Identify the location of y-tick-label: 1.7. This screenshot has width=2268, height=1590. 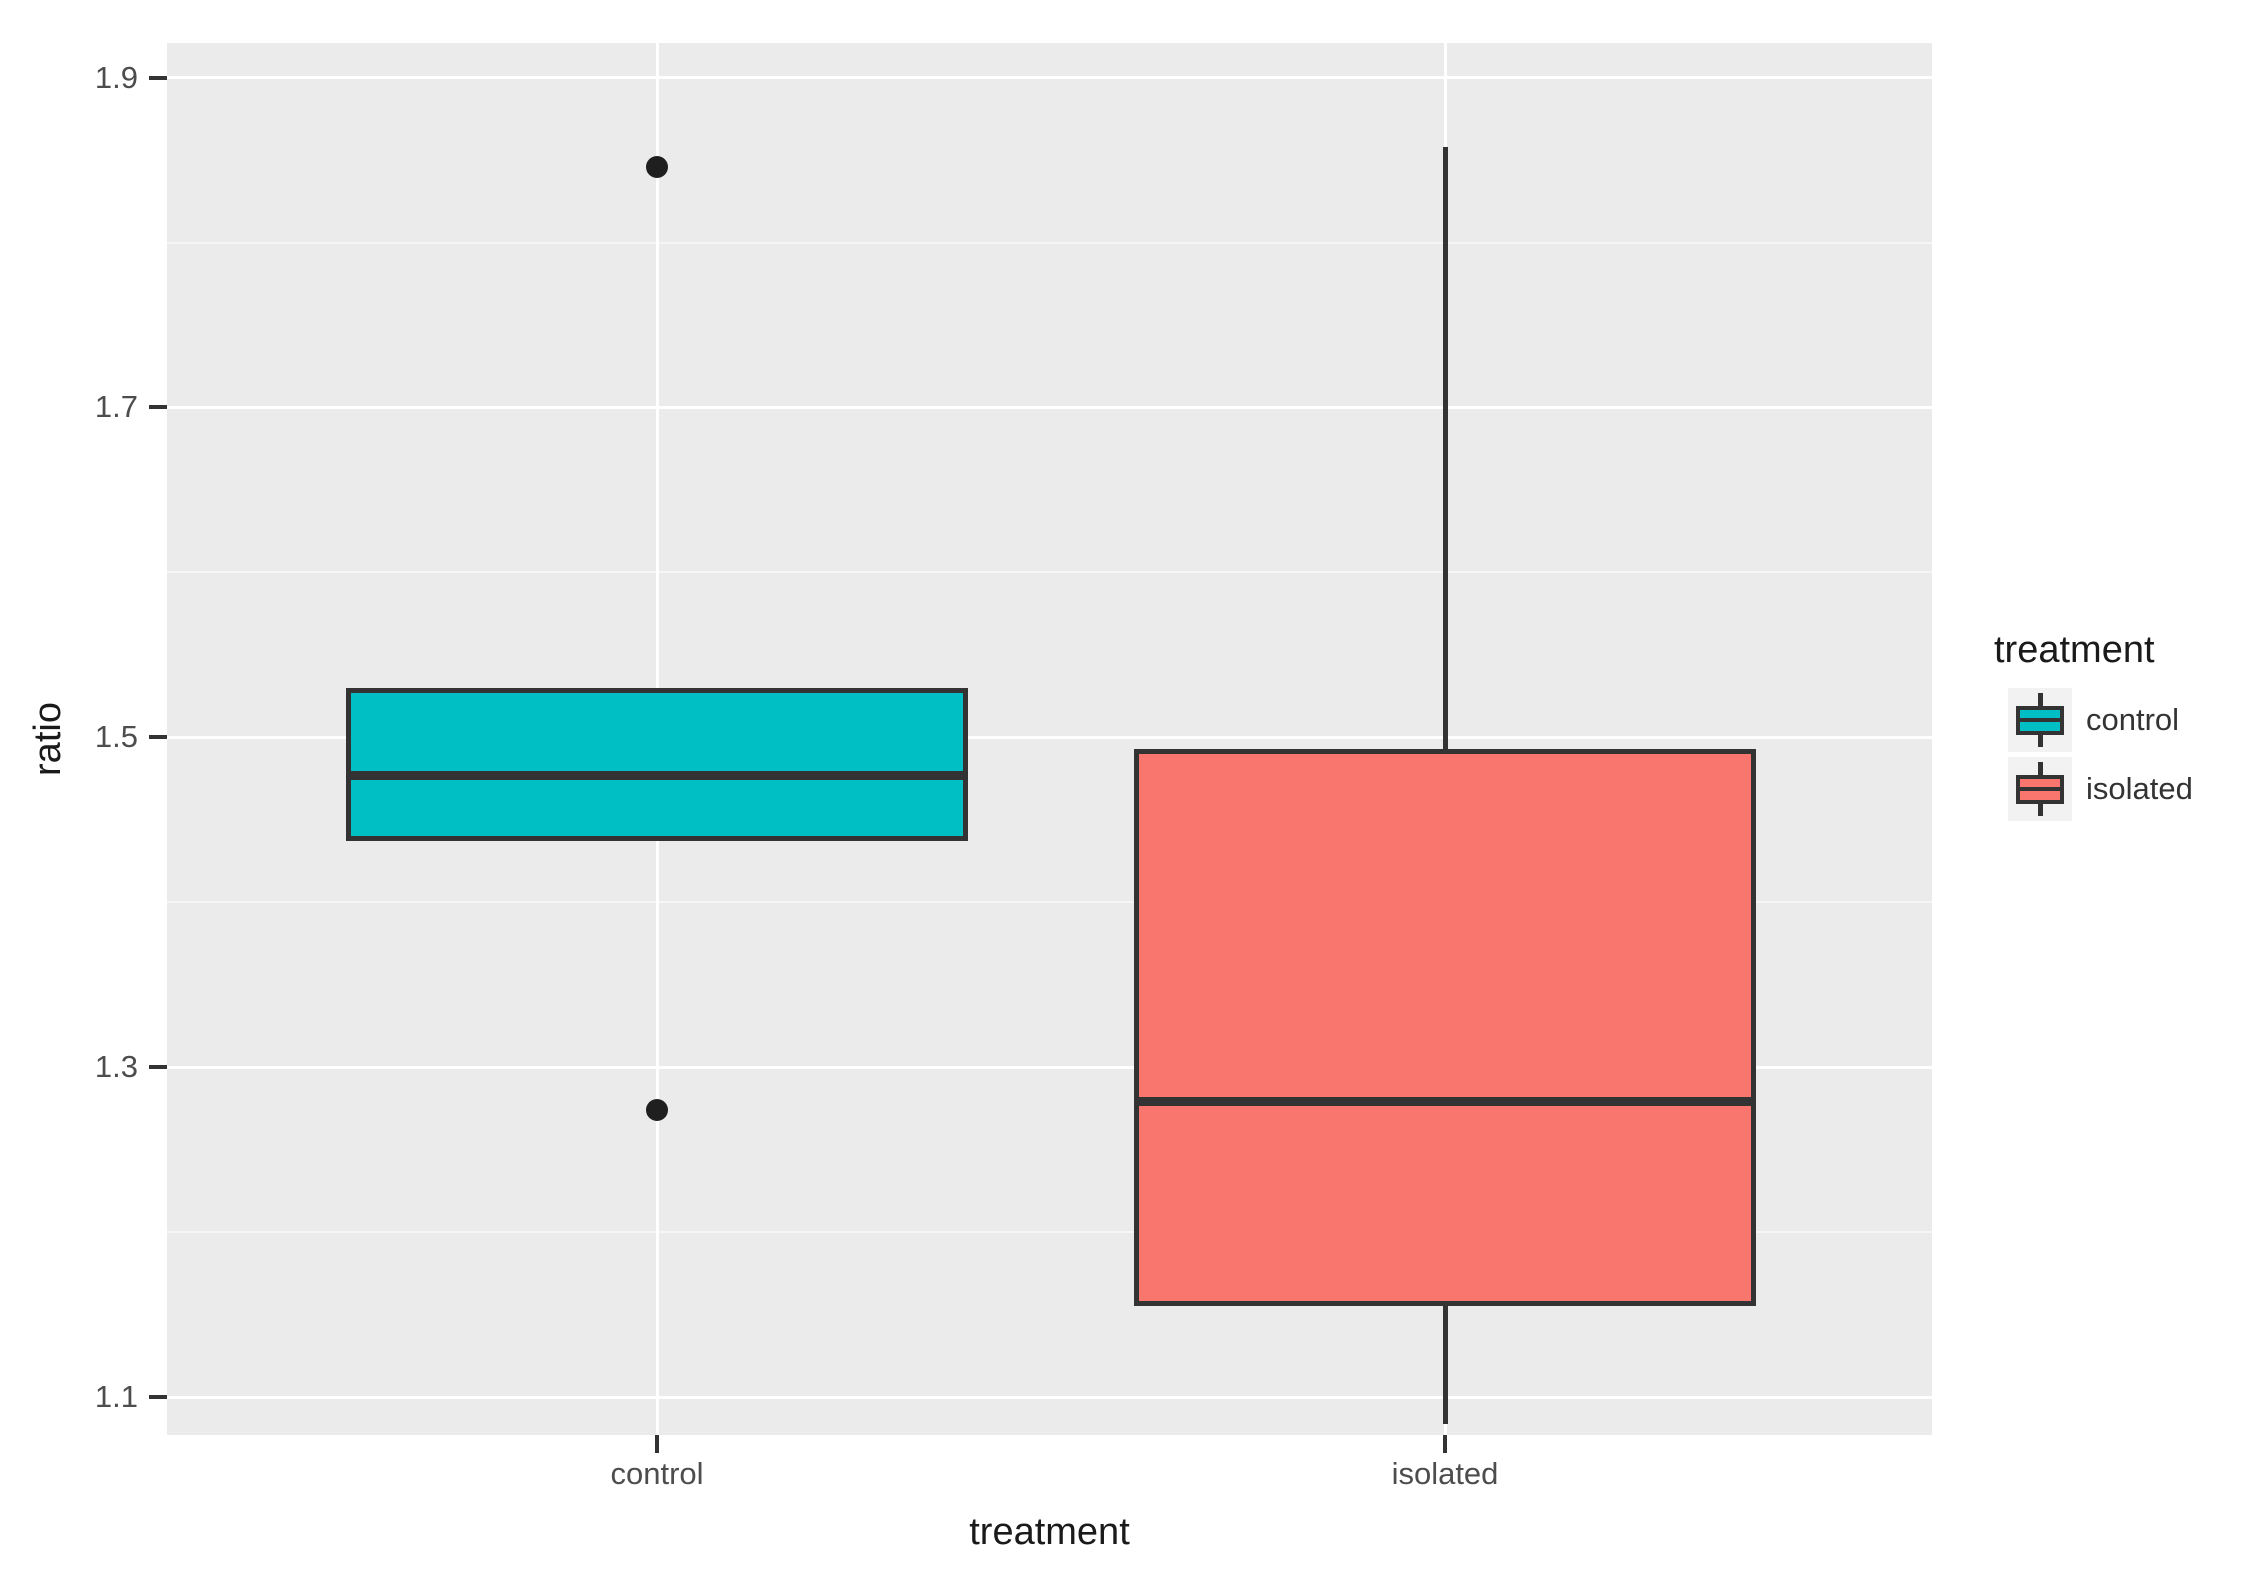
(116, 407).